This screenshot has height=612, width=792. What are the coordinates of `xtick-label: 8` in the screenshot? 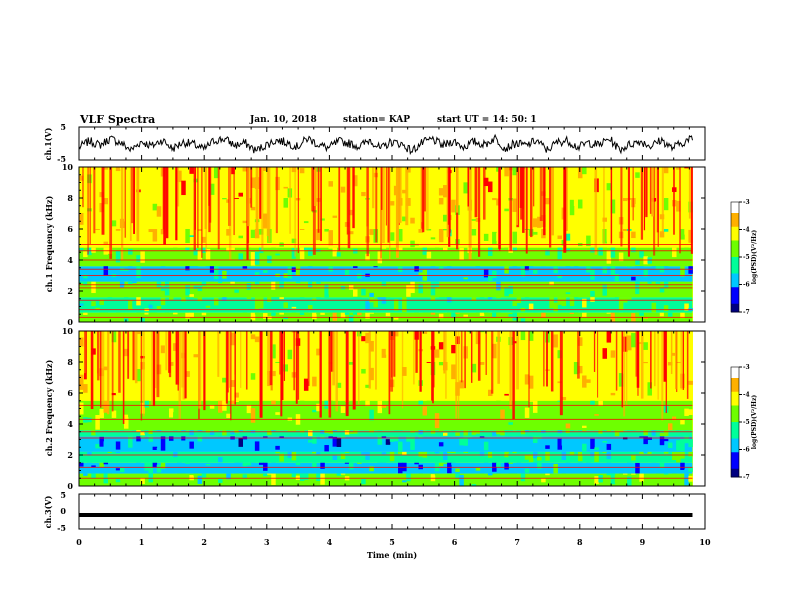 It's located at (580, 542).